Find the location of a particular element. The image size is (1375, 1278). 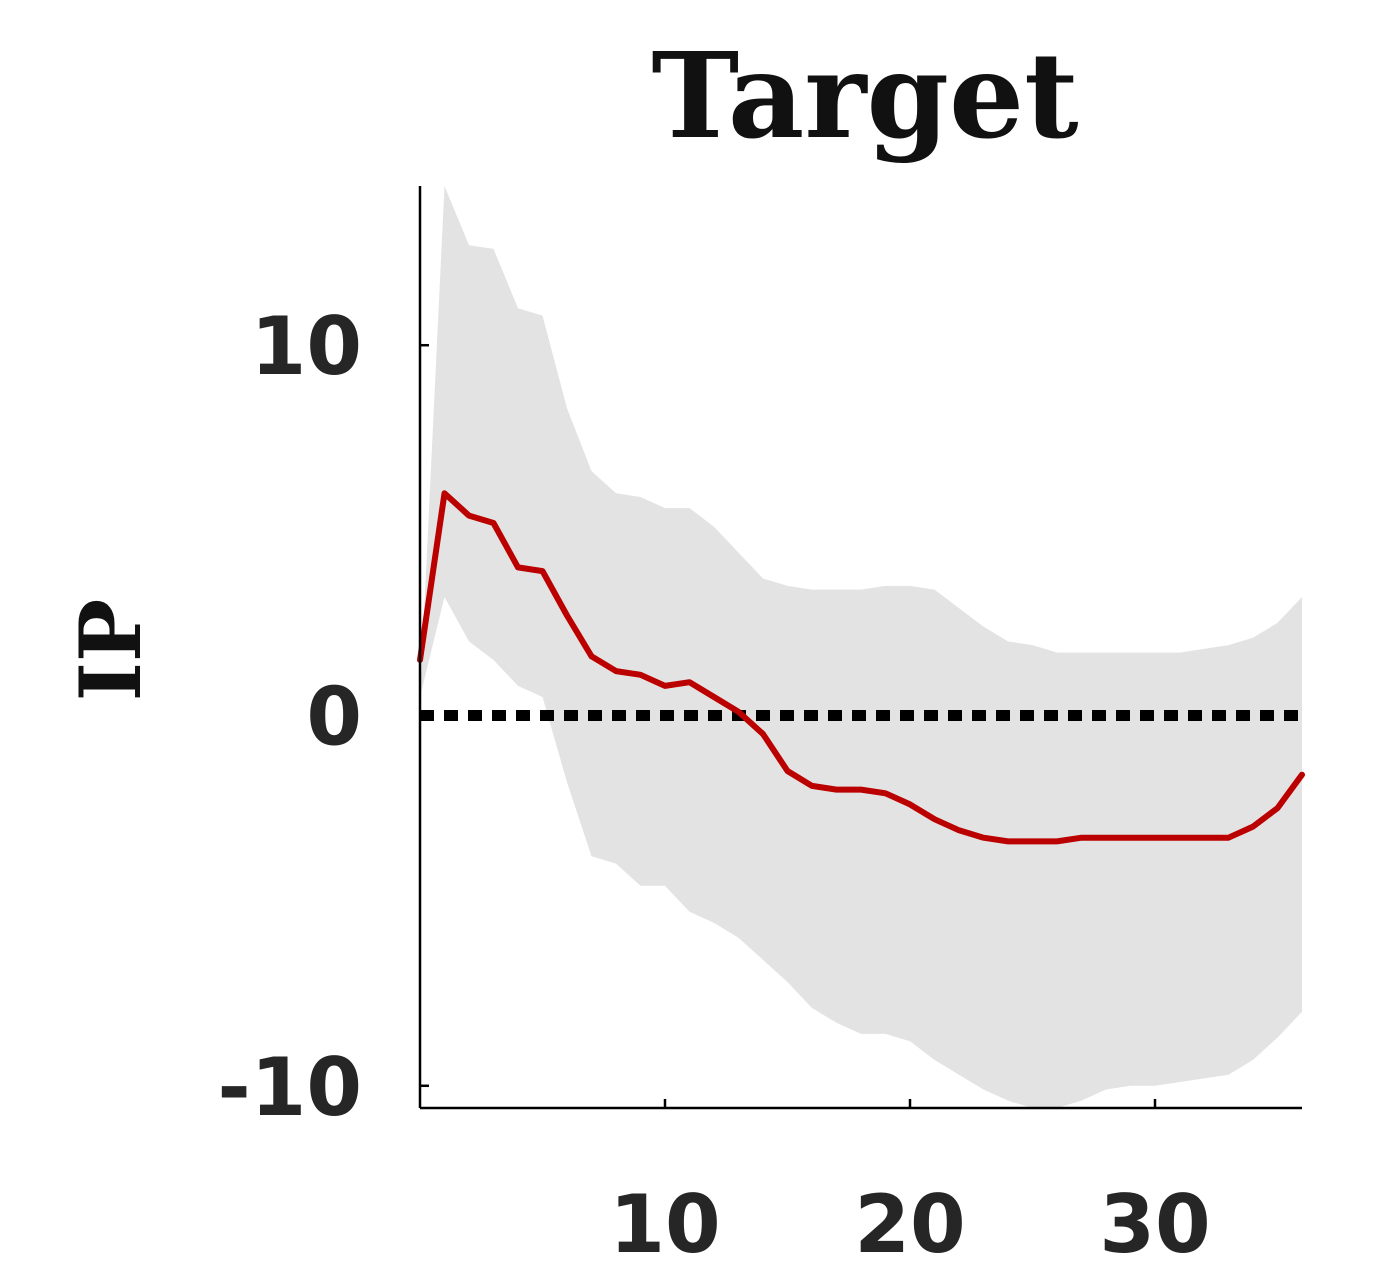

y-axis-label: IP is located at coordinates (110, 650).